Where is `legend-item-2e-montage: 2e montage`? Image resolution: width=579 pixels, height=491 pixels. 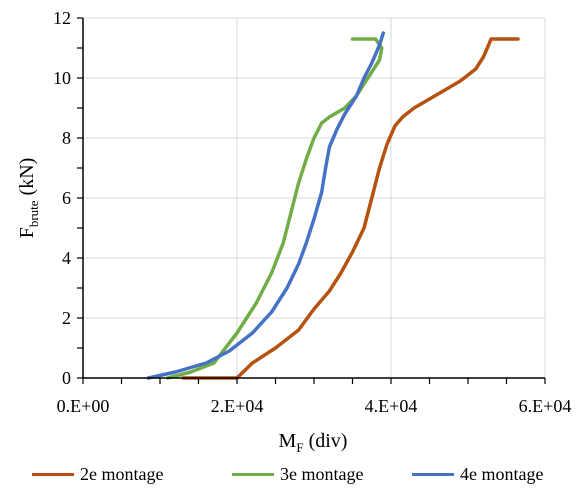
legend-item-2e-montage: 2e montage is located at coordinates (97, 474).